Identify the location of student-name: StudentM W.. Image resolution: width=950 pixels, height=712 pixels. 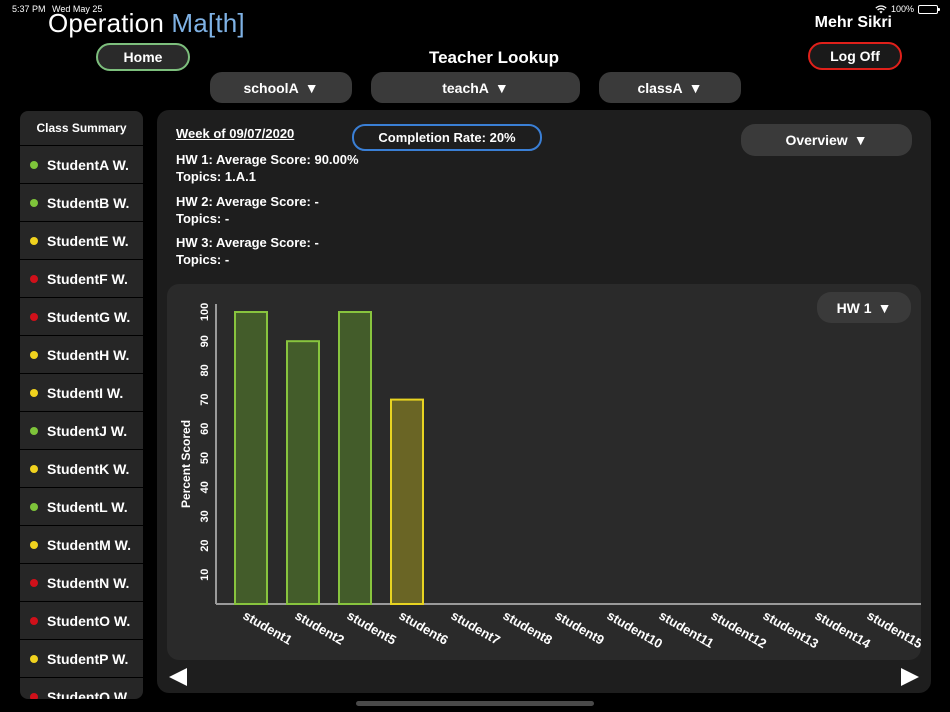
(89, 544).